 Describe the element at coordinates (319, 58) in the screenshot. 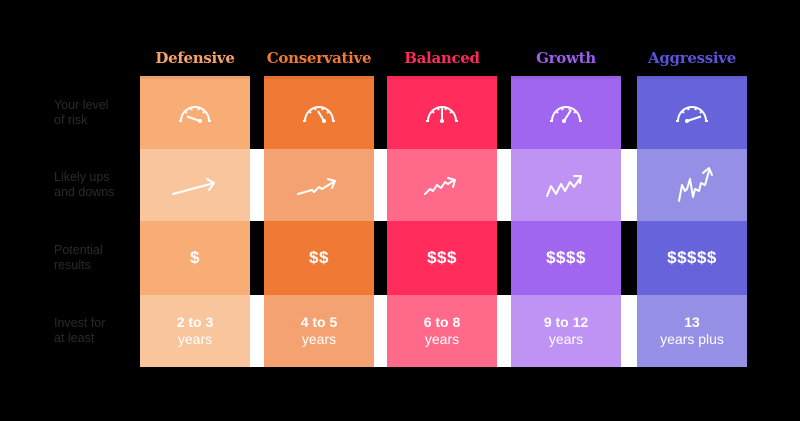

I see `profile-header-conservative: Conservative` at that location.